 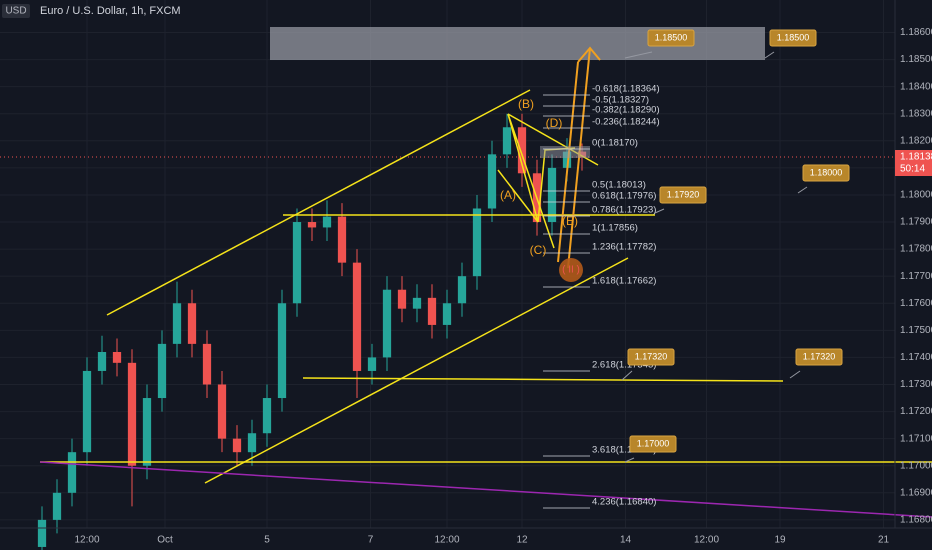 I want to click on fib-label: 3.618(1.17024), so click(x=624, y=450).